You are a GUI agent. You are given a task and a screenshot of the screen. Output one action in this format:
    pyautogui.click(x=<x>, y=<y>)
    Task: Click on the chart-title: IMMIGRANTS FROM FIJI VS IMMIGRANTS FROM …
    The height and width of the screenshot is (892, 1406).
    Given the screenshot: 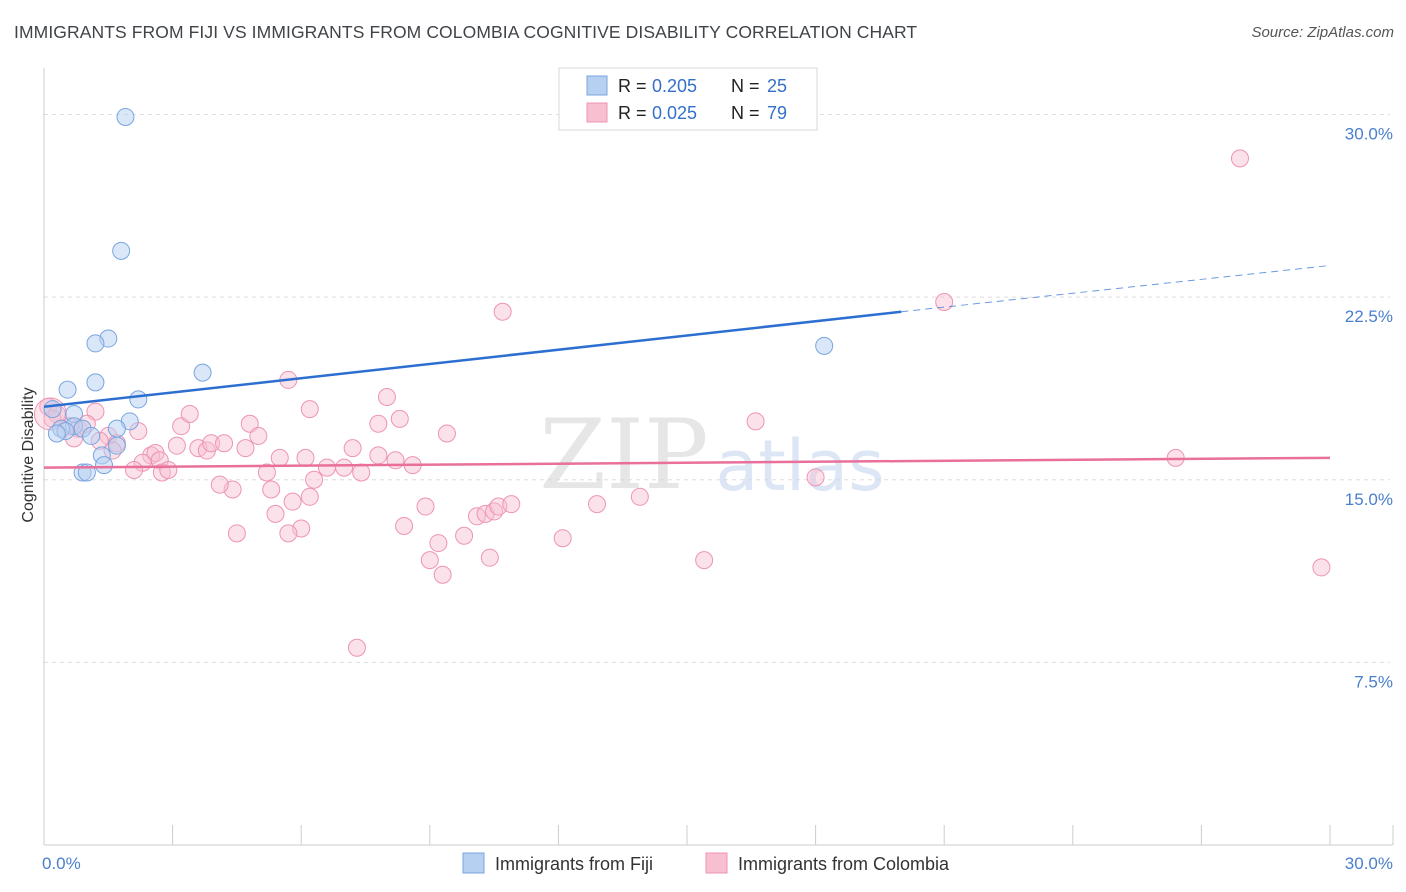 What is the action you would take?
    pyautogui.click(x=466, y=32)
    